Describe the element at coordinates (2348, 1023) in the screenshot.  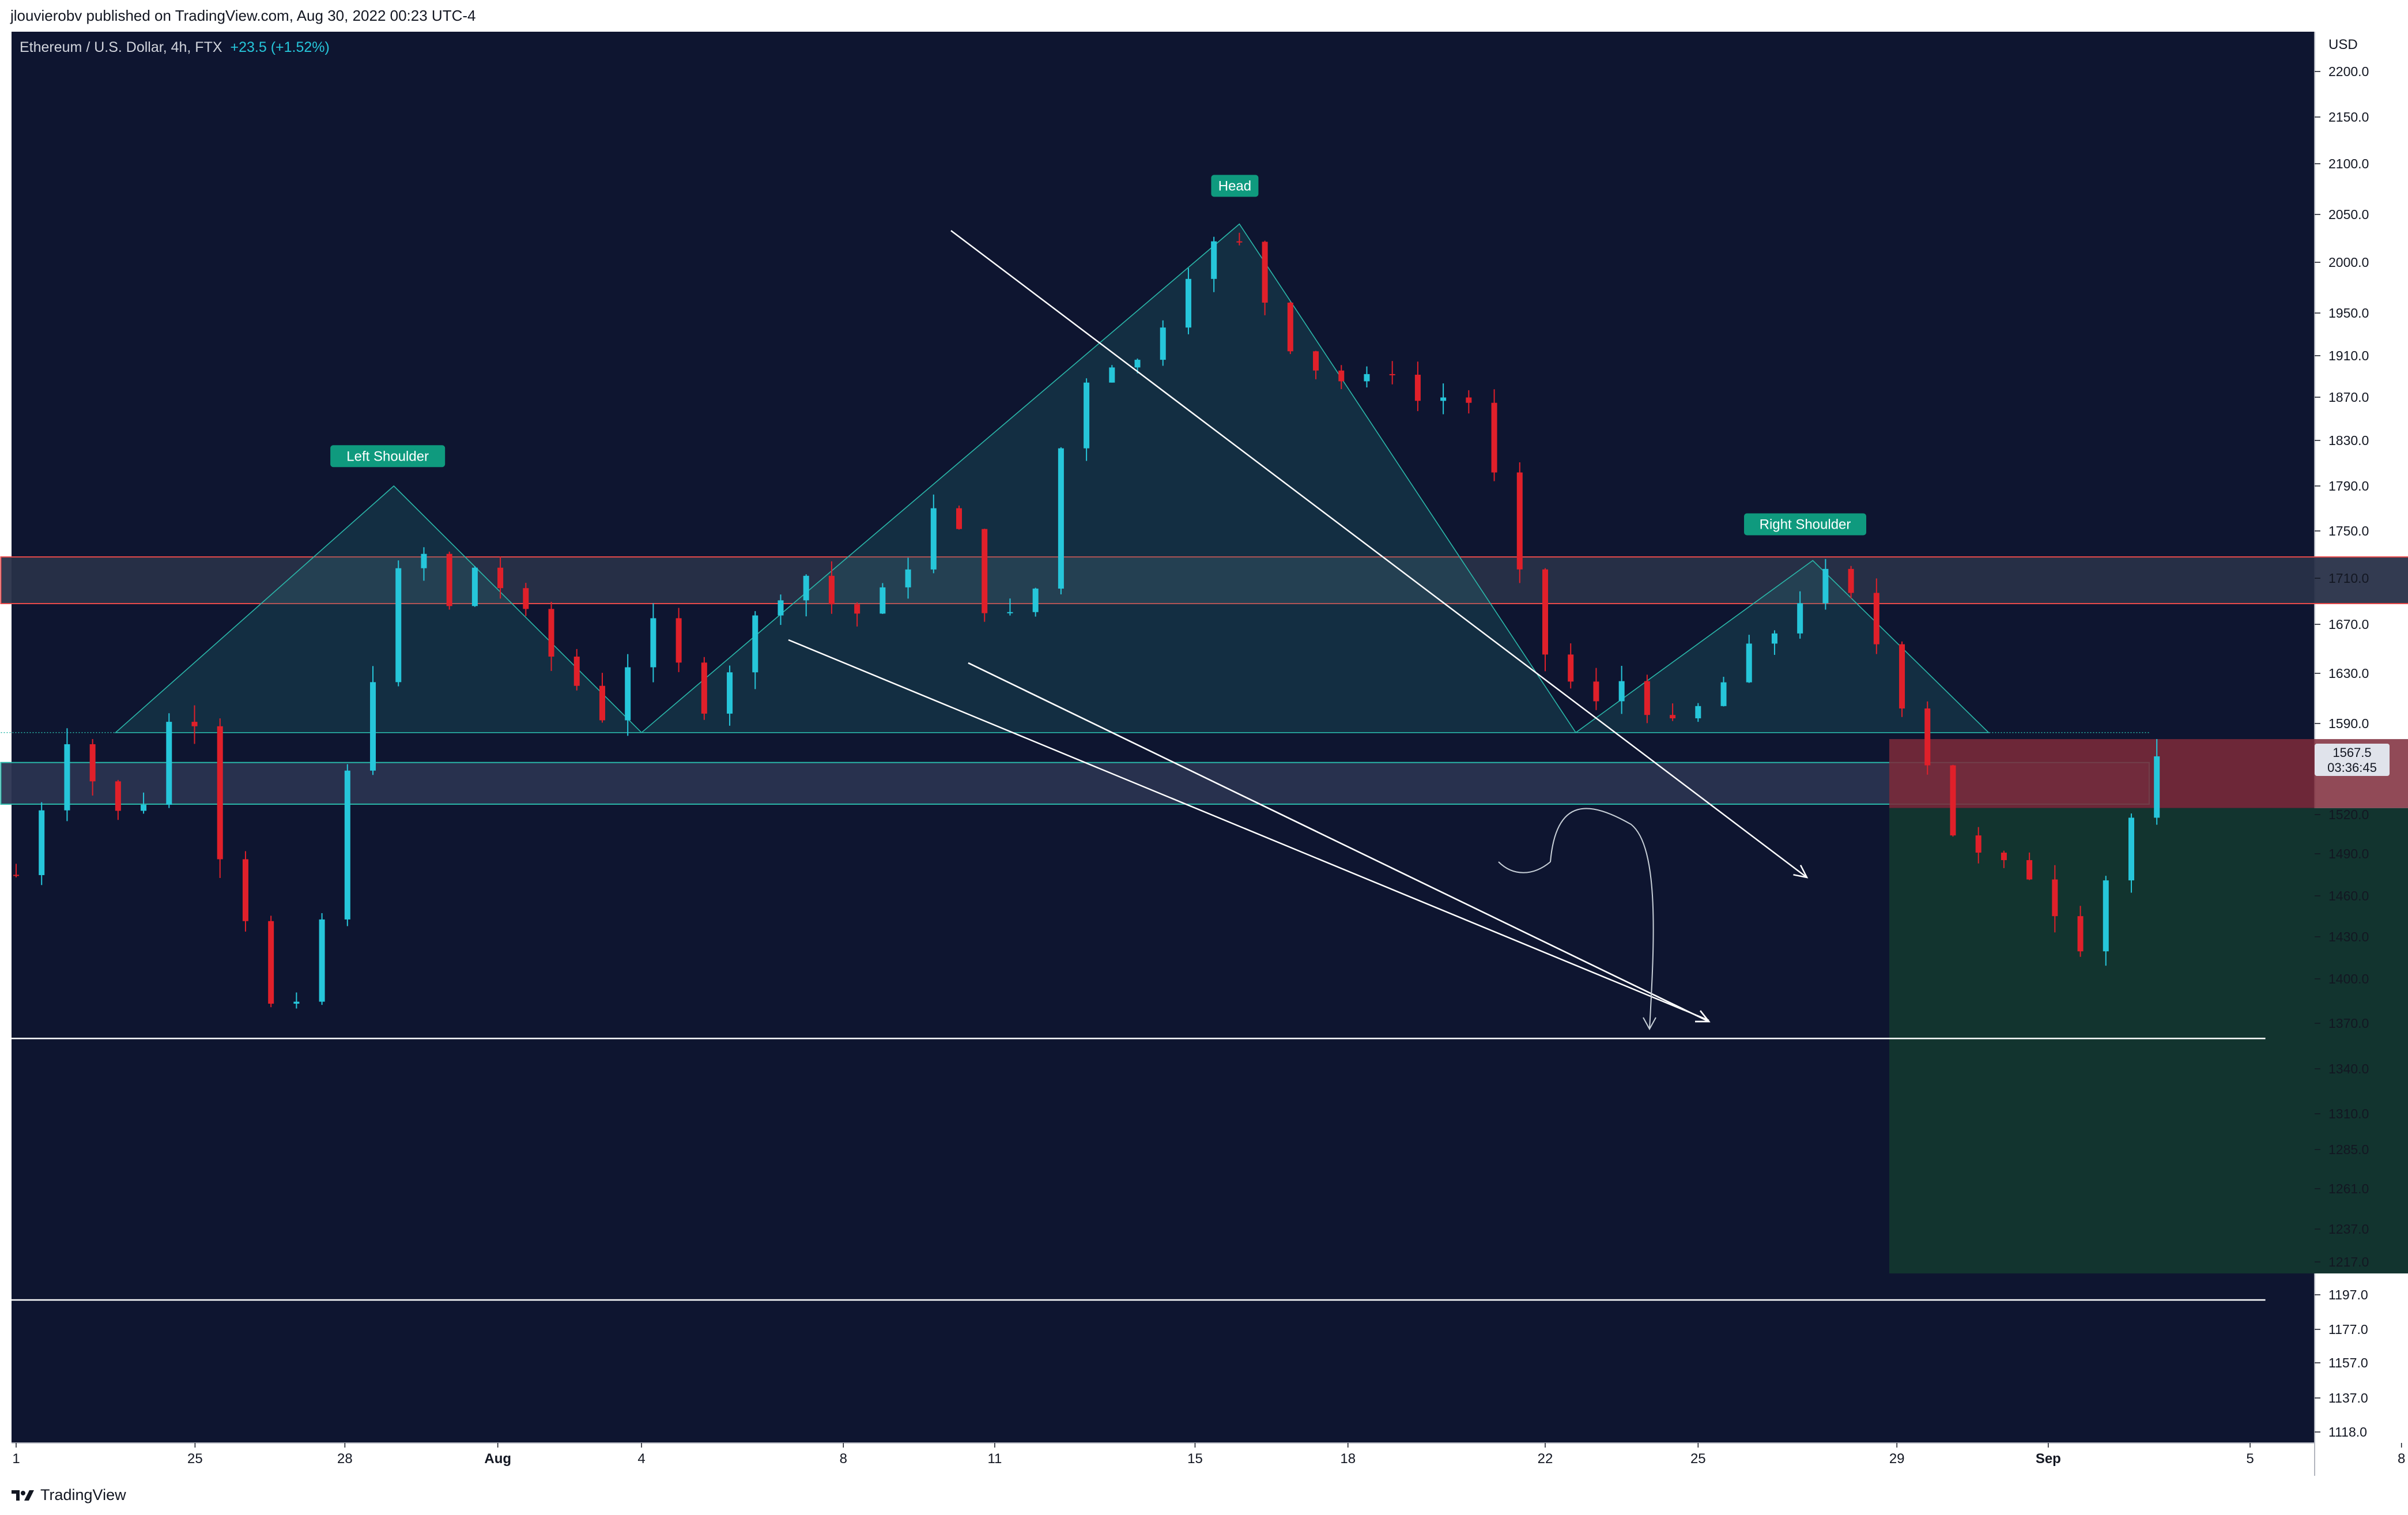
I see `y-tick-label-20: 1370.0` at that location.